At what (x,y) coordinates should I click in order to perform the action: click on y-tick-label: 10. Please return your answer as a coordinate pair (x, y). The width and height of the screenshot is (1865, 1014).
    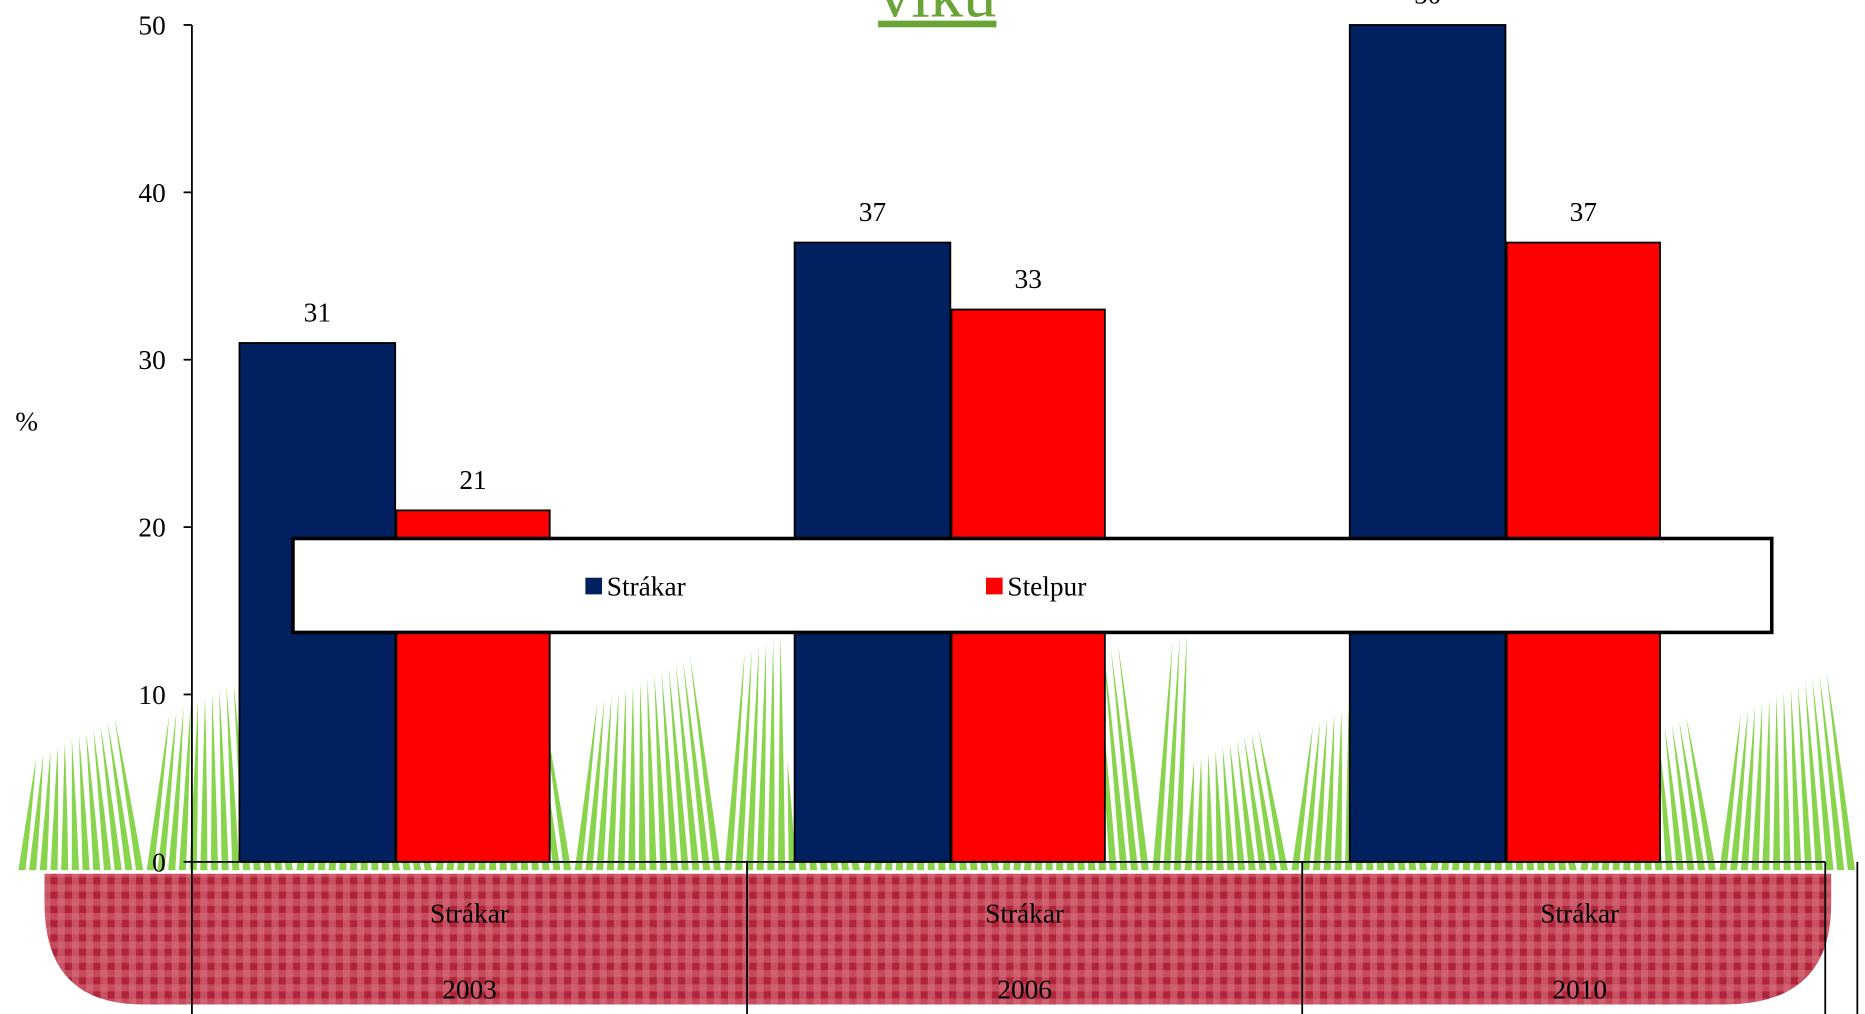
    Looking at the image, I should click on (151, 695).